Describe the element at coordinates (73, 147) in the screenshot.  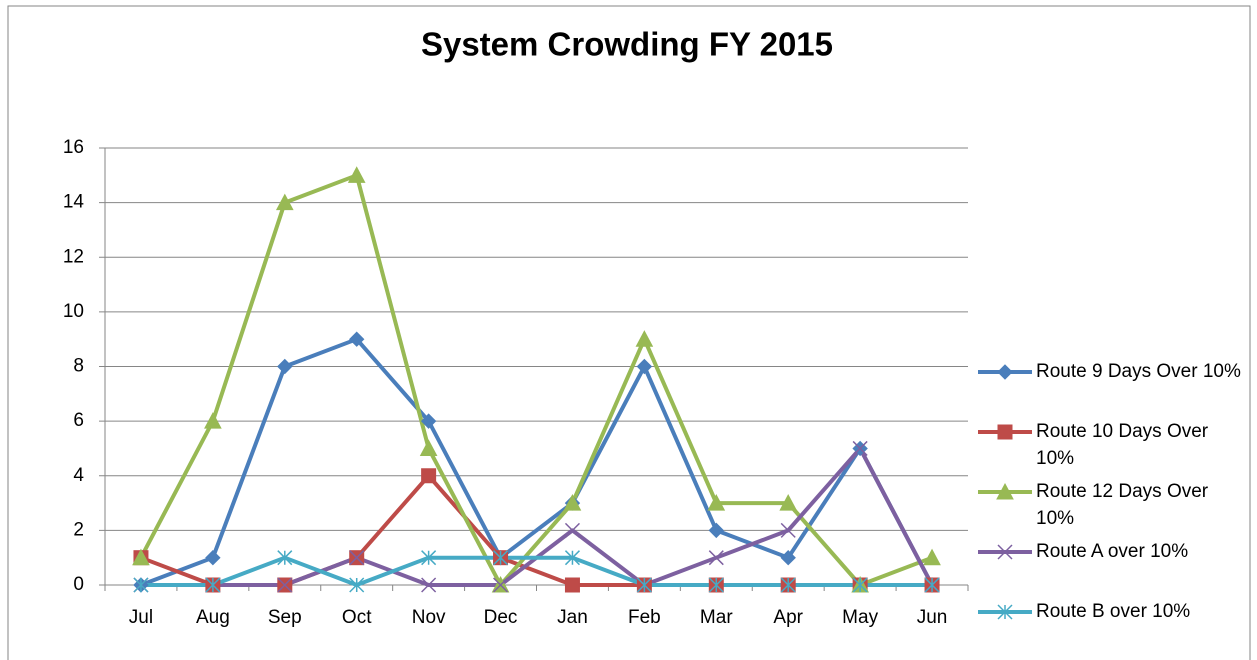
I see `y-tick-label: 16` at that location.